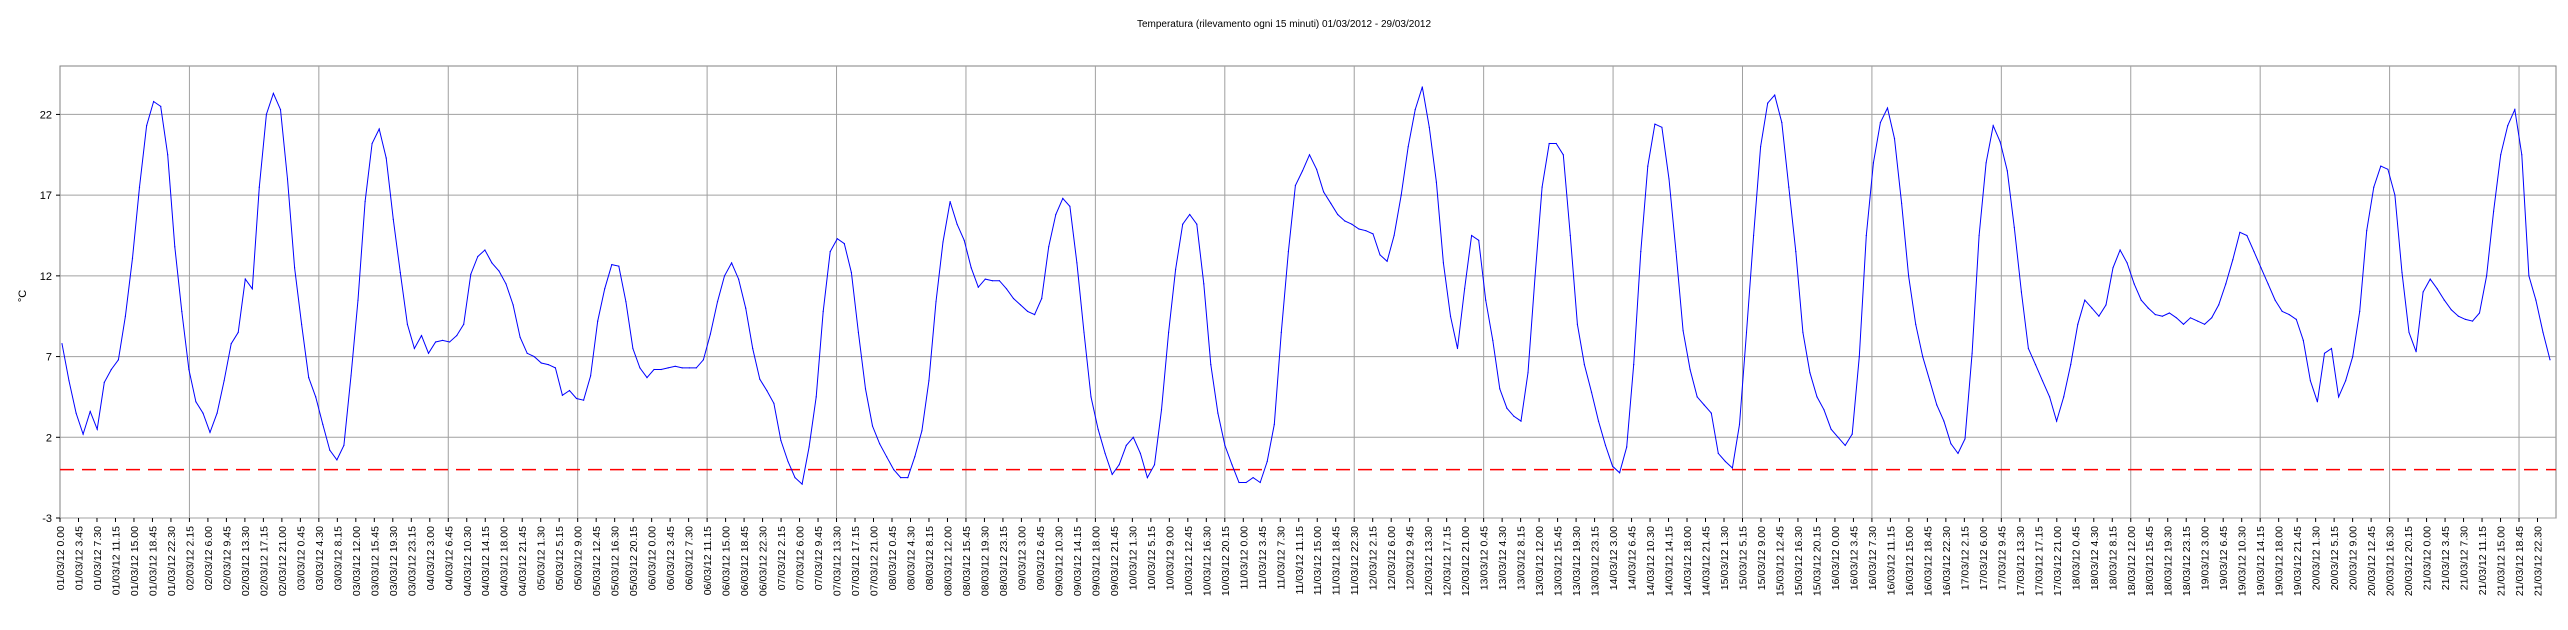 The height and width of the screenshot is (630, 2568). Describe the element at coordinates (671, 558) in the screenshot. I see `x-tick-label: 06/03/12 3.45` at that location.